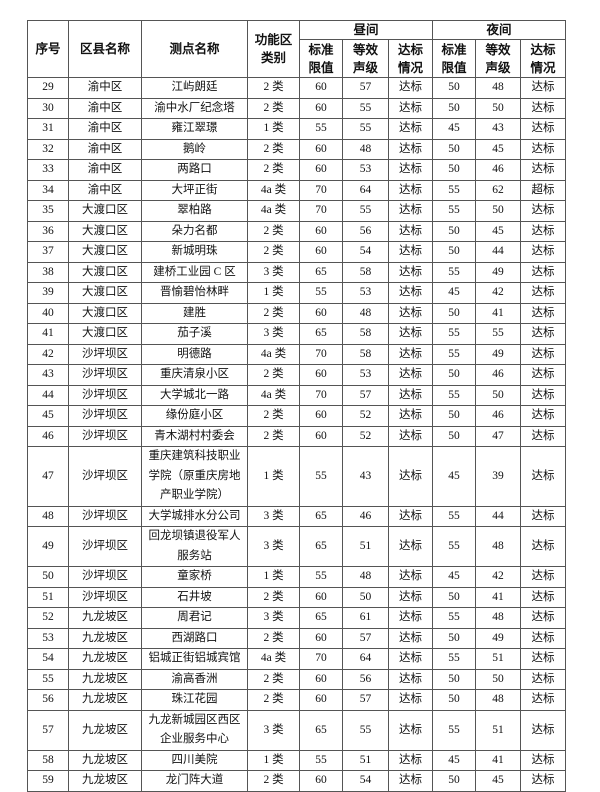  I want to click on cell-night-limit: 45, so click(454, 293).